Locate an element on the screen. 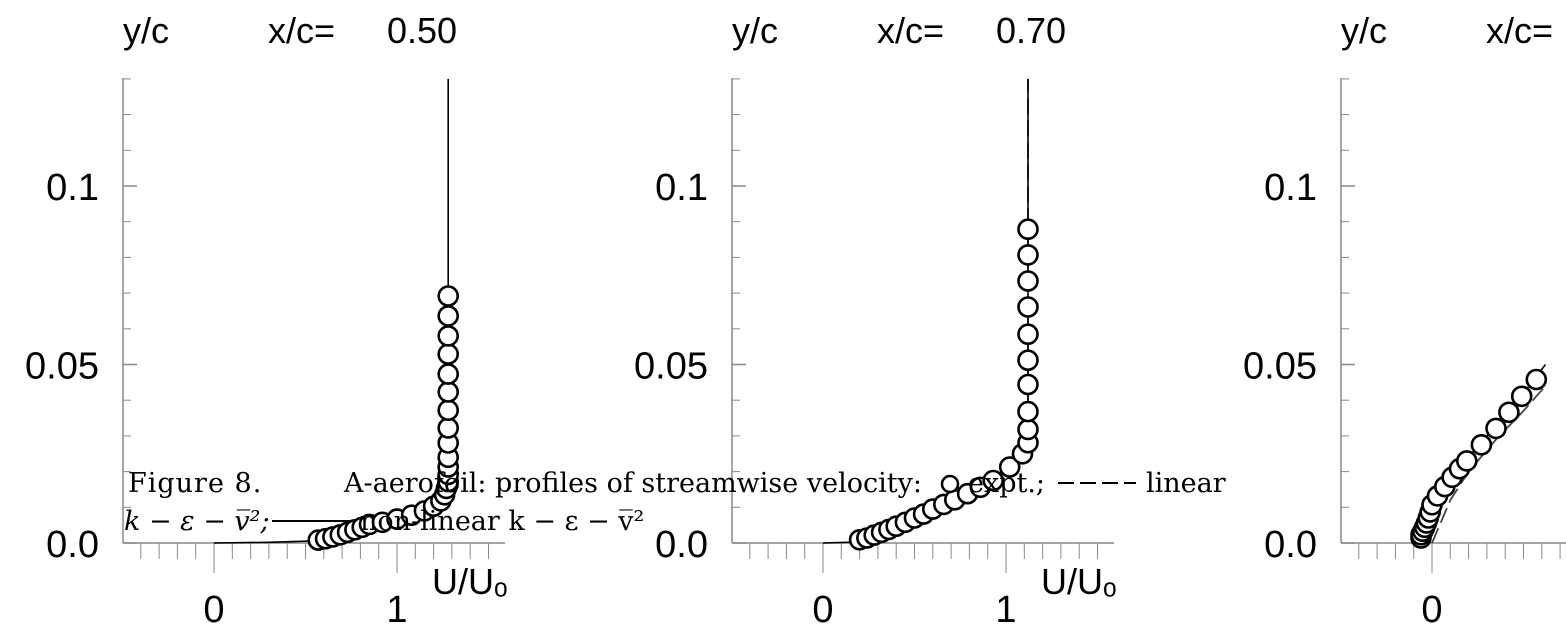 The width and height of the screenshot is (1566, 630). caption-expt-label: expt.; is located at coordinates (1006, 483).